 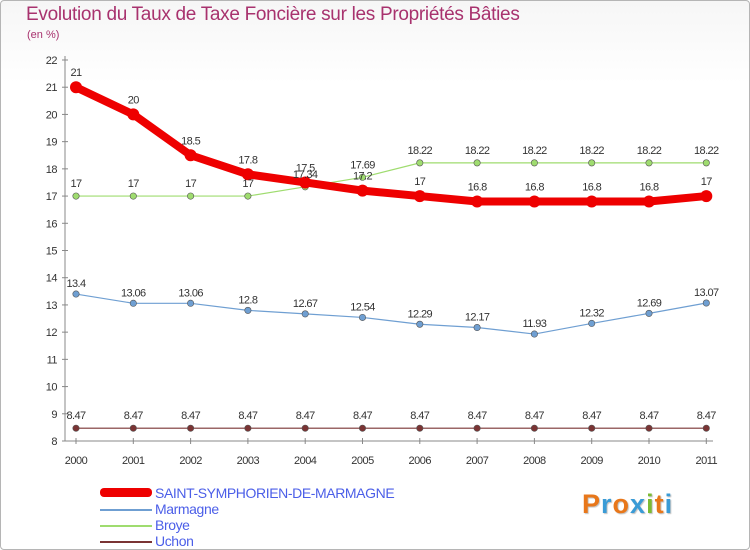 I want to click on y-tick-label: 14, so click(x=52, y=279).